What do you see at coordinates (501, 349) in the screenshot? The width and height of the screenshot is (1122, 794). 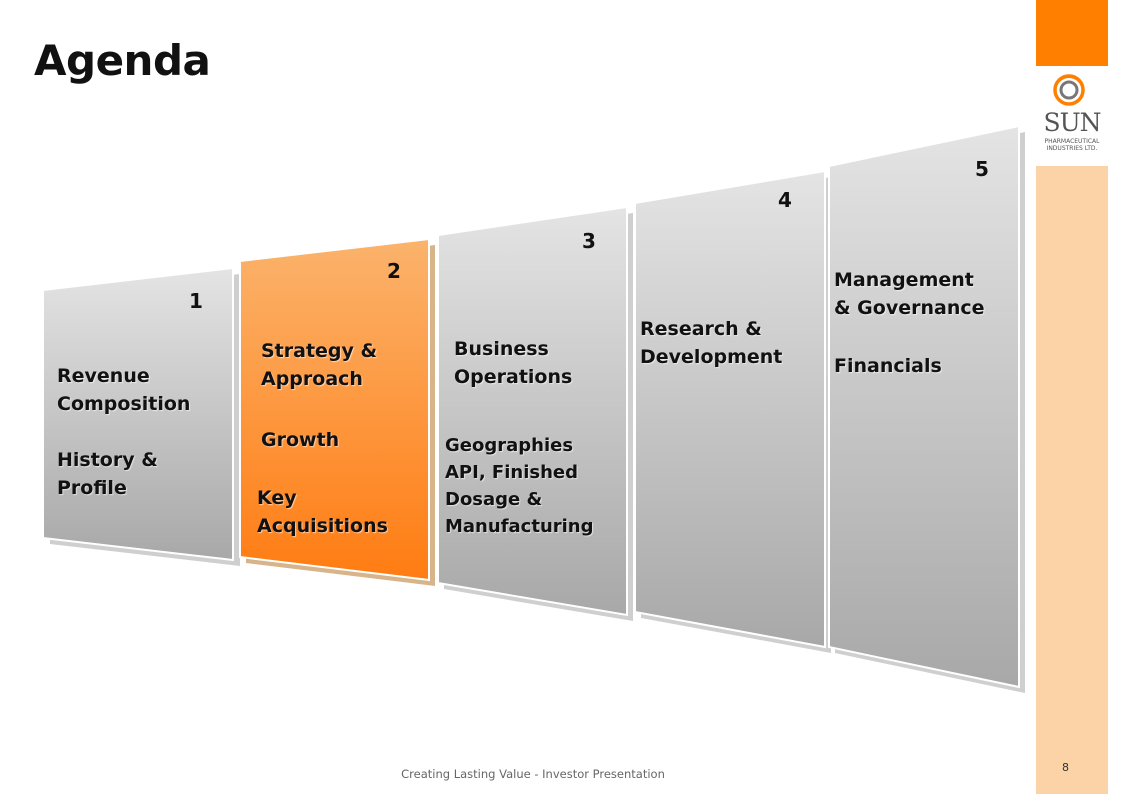 I see `panel-3-line: Business` at bounding box center [501, 349].